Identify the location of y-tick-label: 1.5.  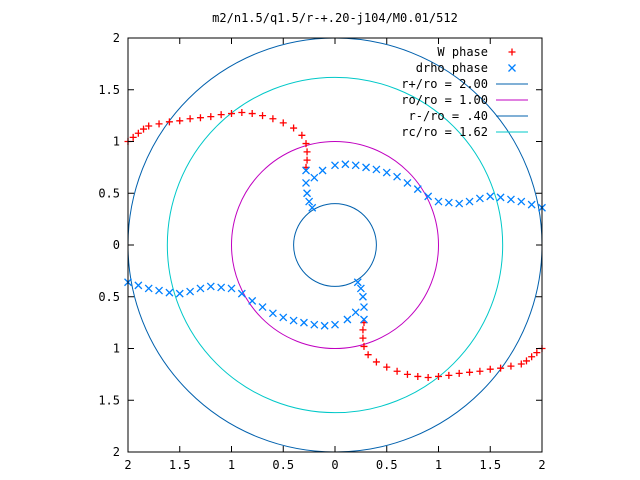
(109, 90).